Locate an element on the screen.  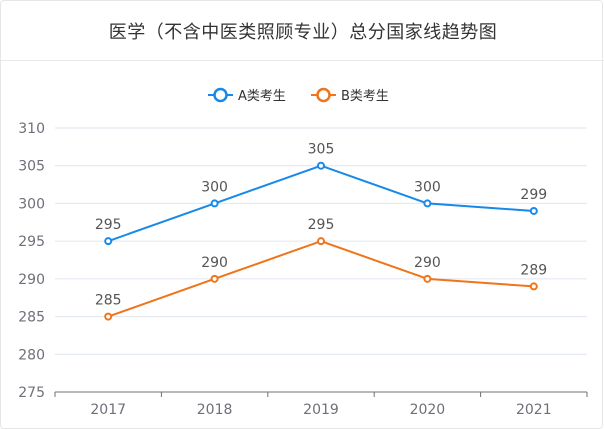
y-tick-label: 275 is located at coordinates (31, 393).